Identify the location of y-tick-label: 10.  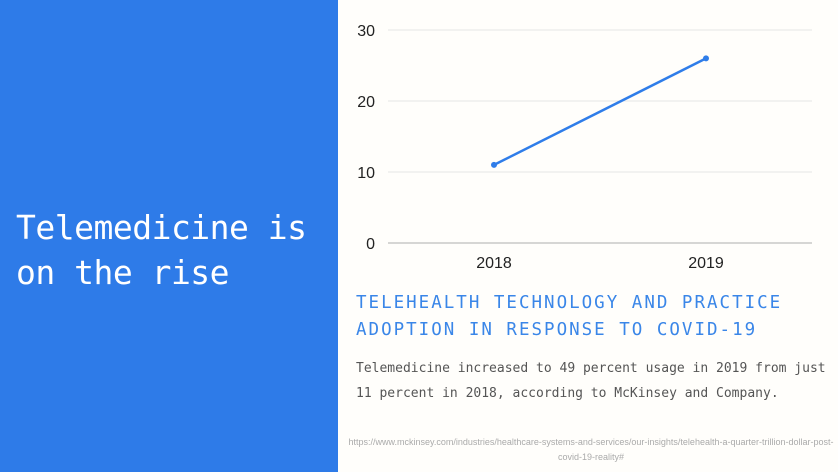
(366, 173).